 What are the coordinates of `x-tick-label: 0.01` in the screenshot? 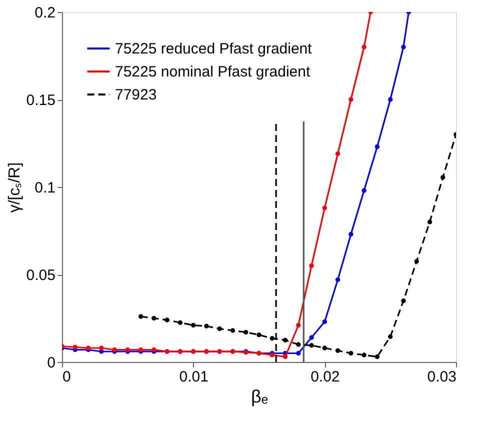 It's located at (193, 377).